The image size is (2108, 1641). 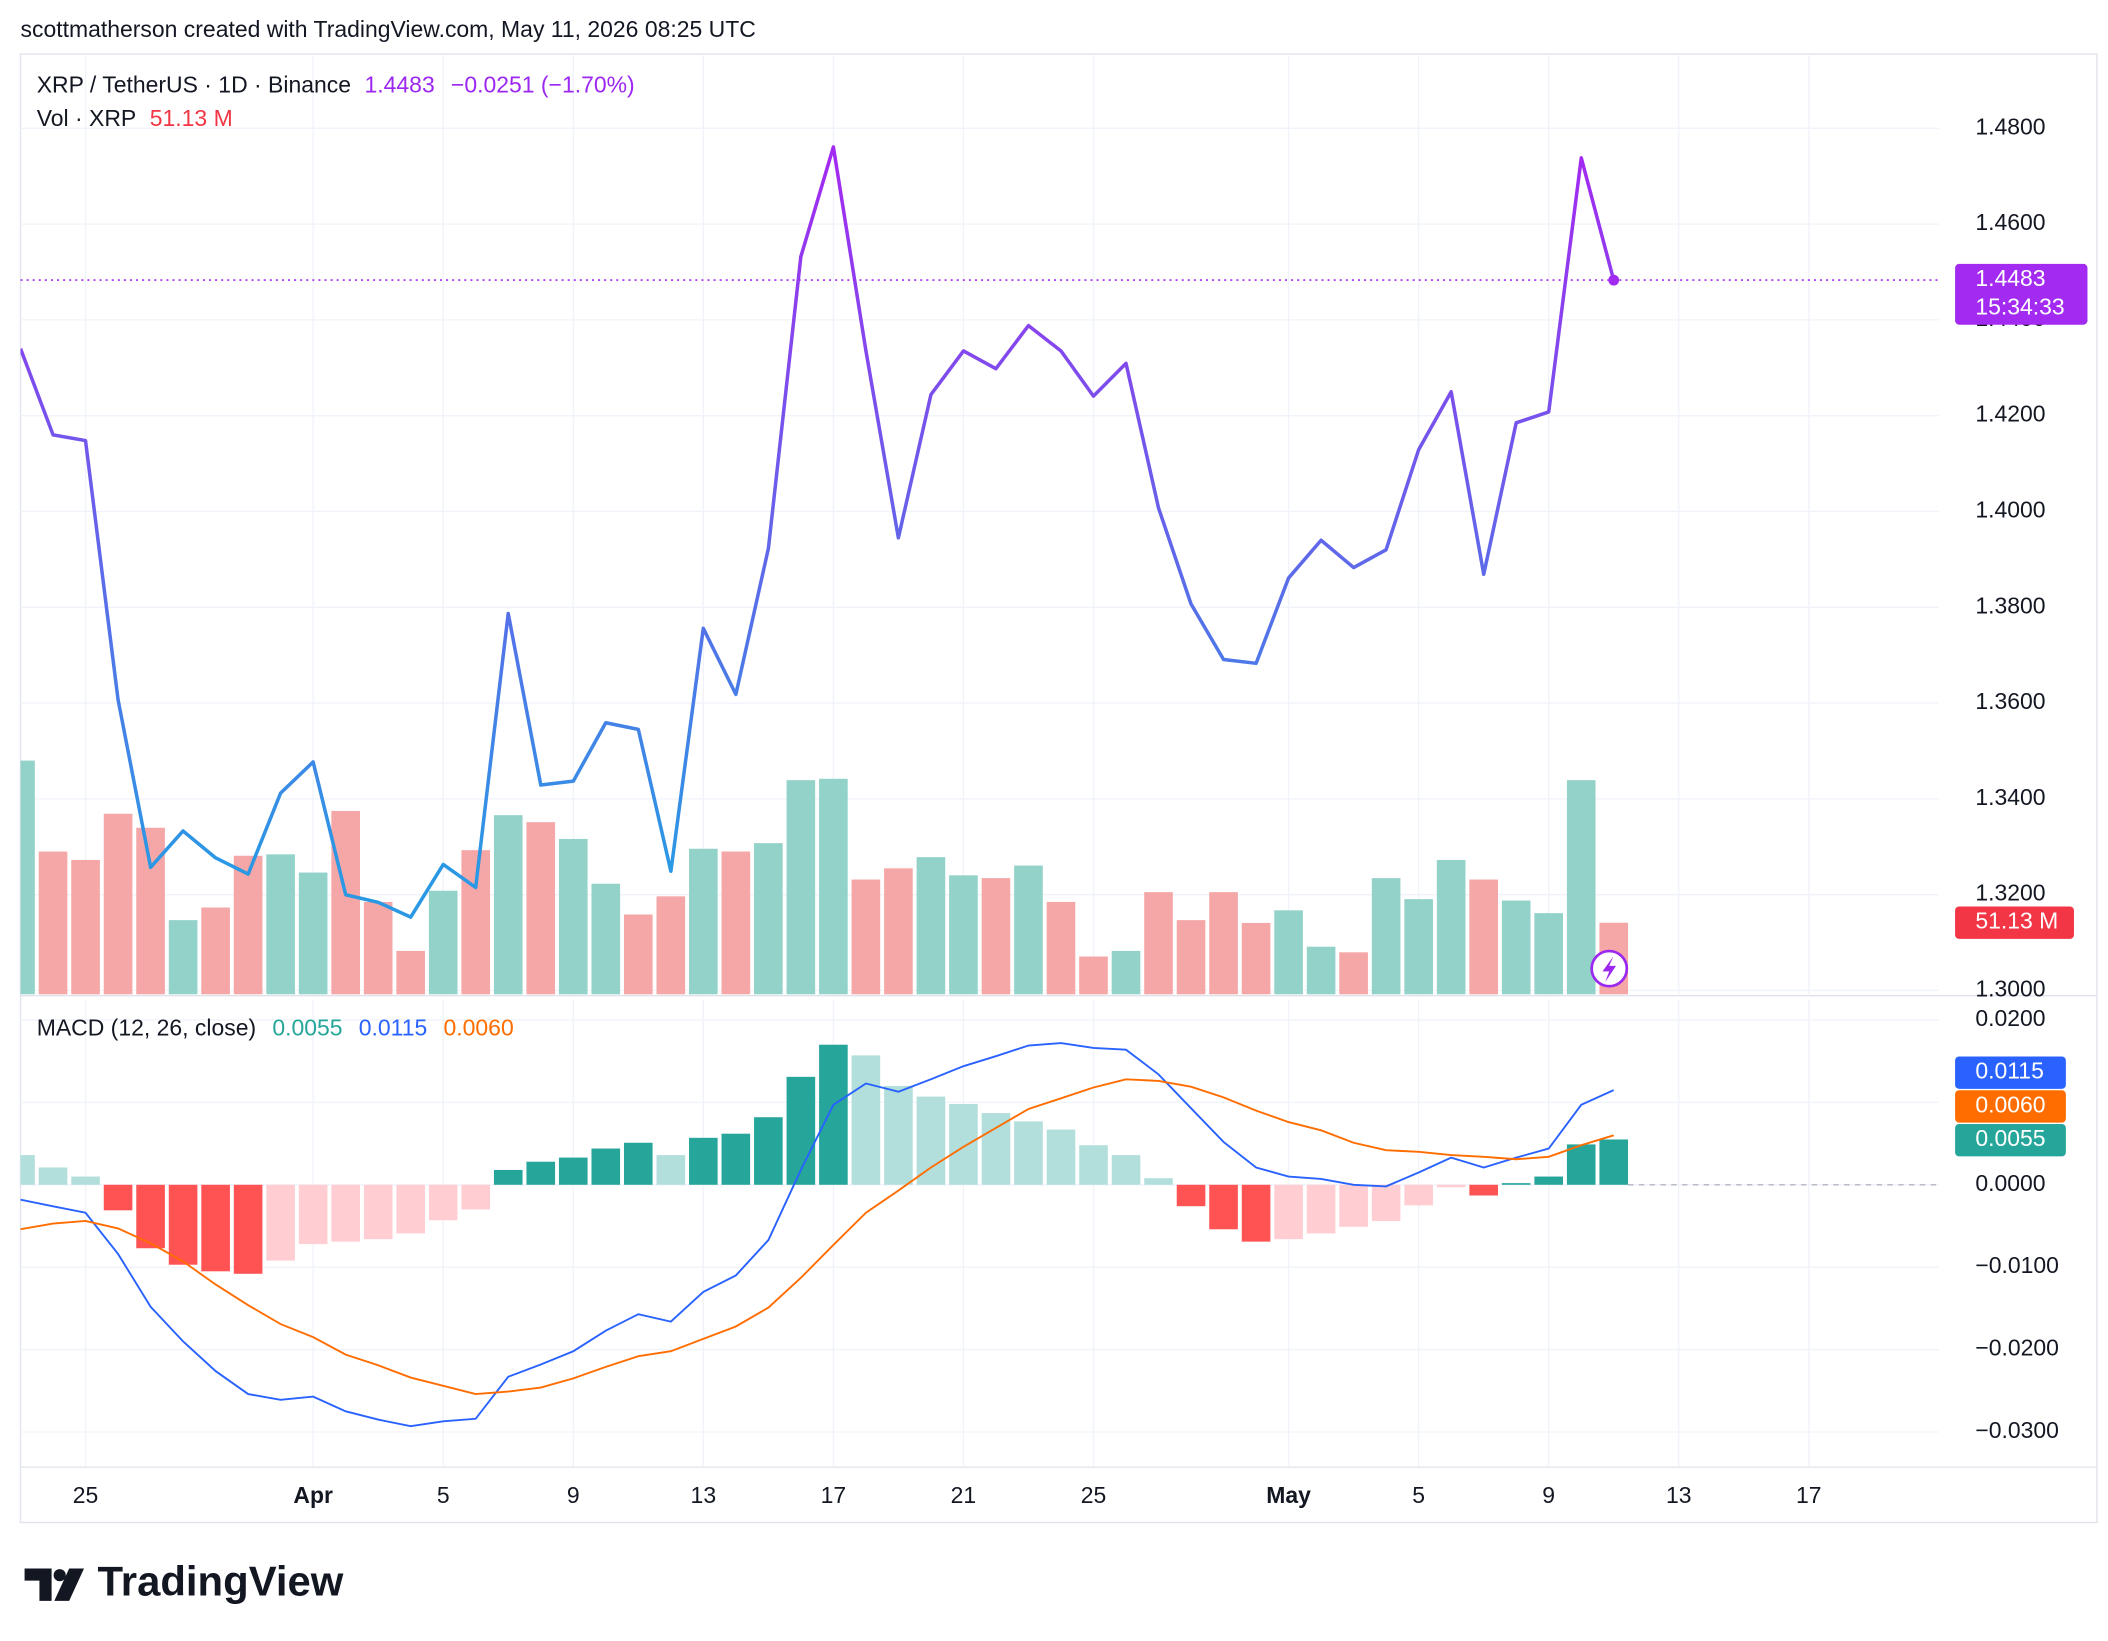 I want to click on macd-badge-label: 0.0055, so click(x=2010, y=1138).